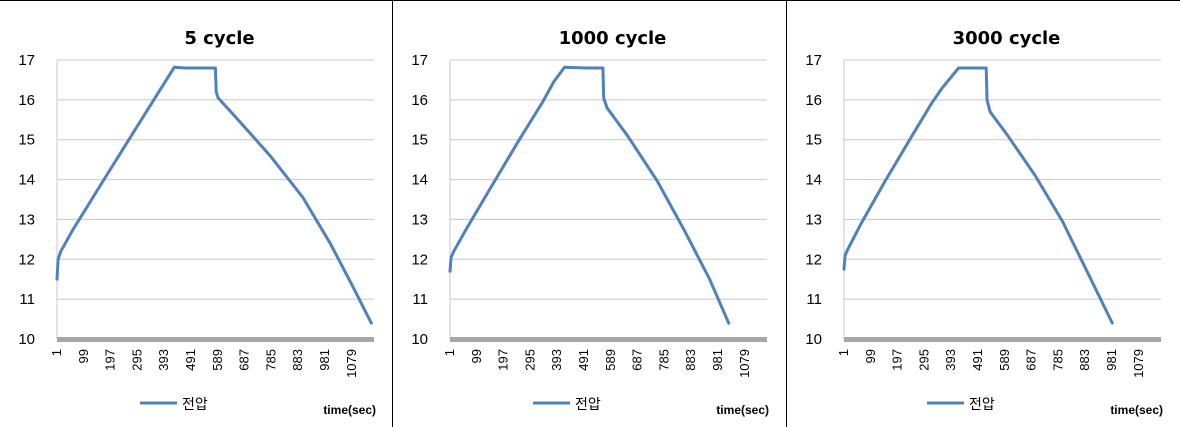  Describe the element at coordinates (1007, 38) in the screenshot. I see `chart-title: 3000 cycle` at that location.